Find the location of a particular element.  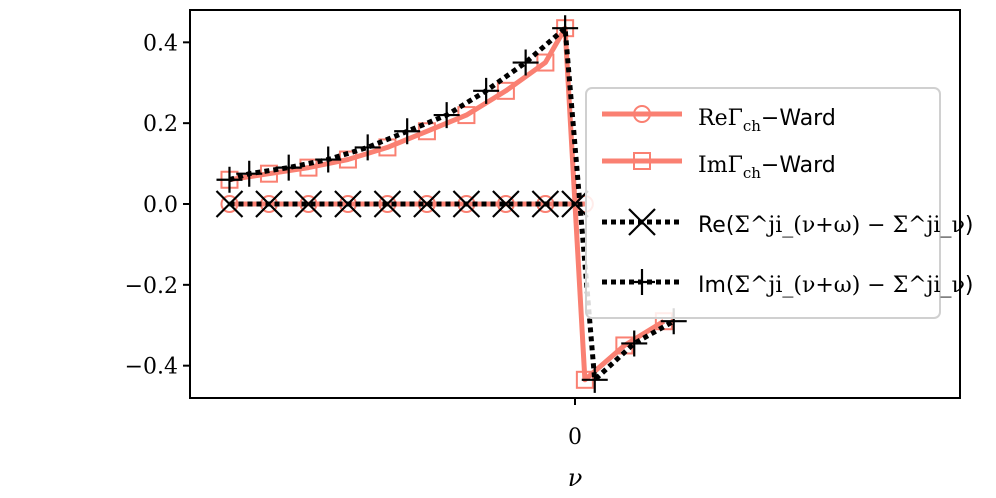

y-tick-label: −0.2 is located at coordinates (151, 286).